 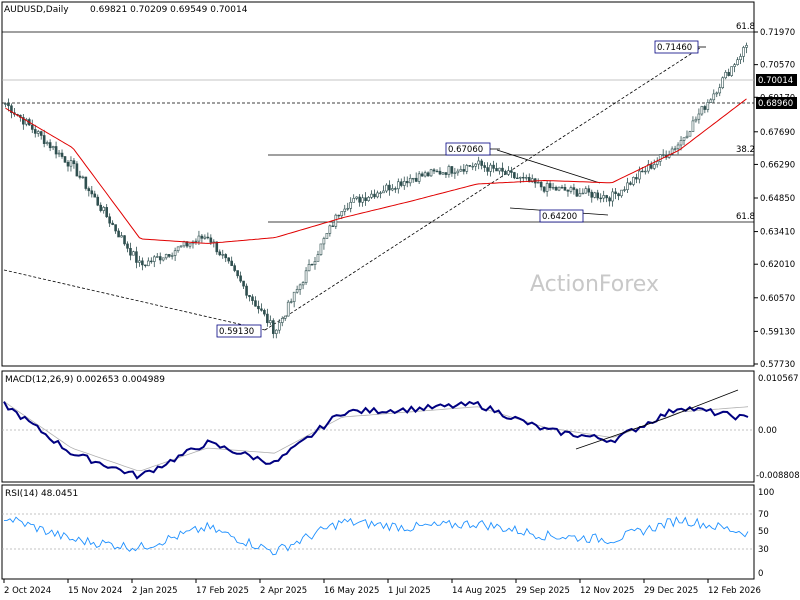 I want to click on macd-tick-top: 0.010567, so click(x=778, y=379).